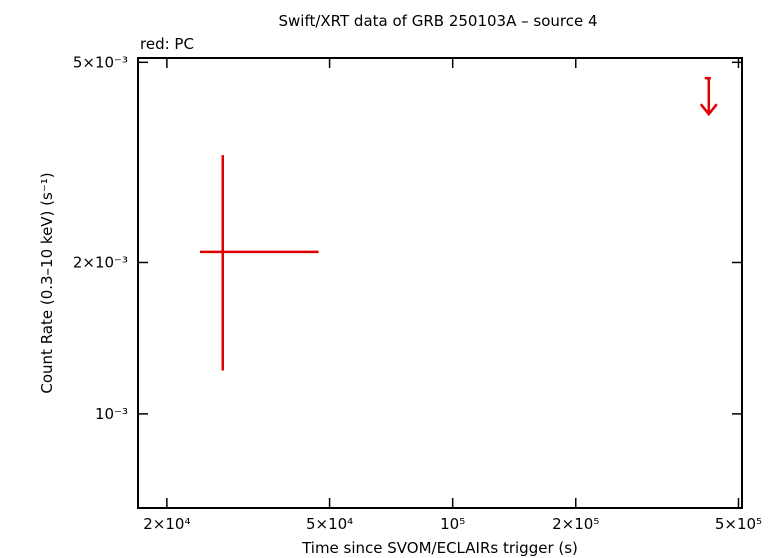 The height and width of the screenshot is (558, 775). I want to click on chart-title: Swift/XRT data of GRB 250103A – source 4, so click(437, 21).